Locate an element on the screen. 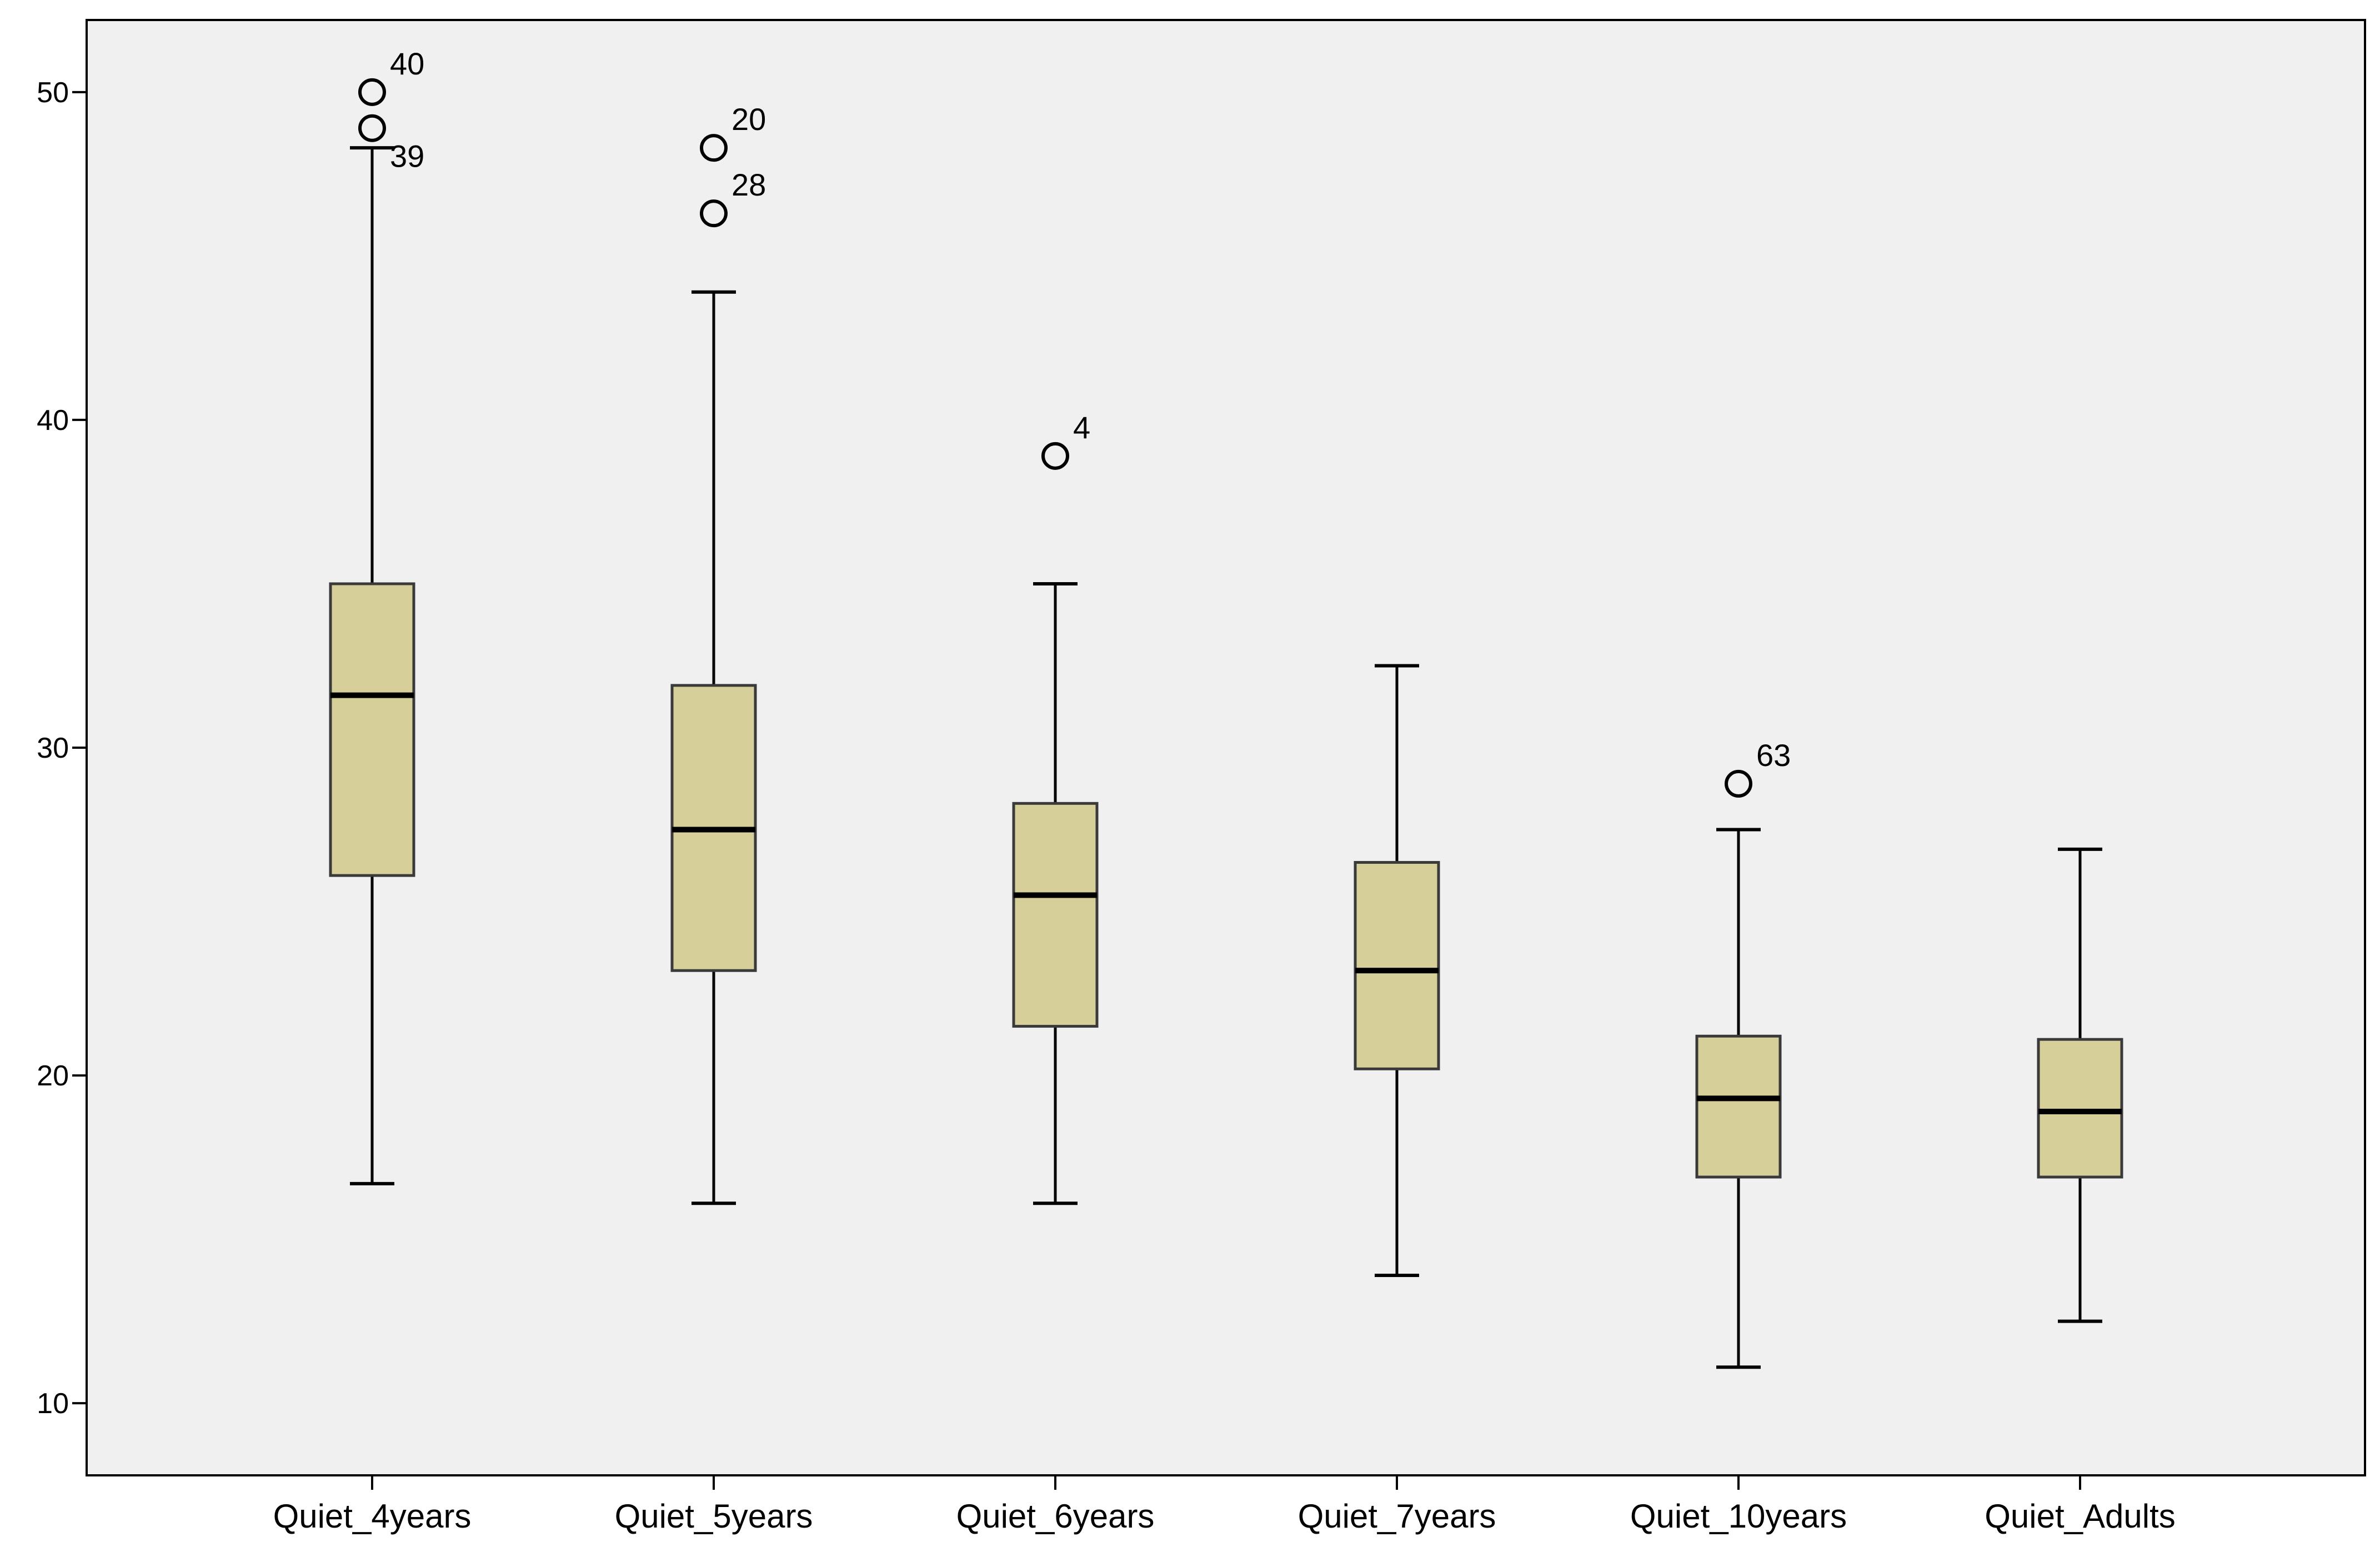  x-tick-label: Quiet_6years is located at coordinates (1055, 1516).